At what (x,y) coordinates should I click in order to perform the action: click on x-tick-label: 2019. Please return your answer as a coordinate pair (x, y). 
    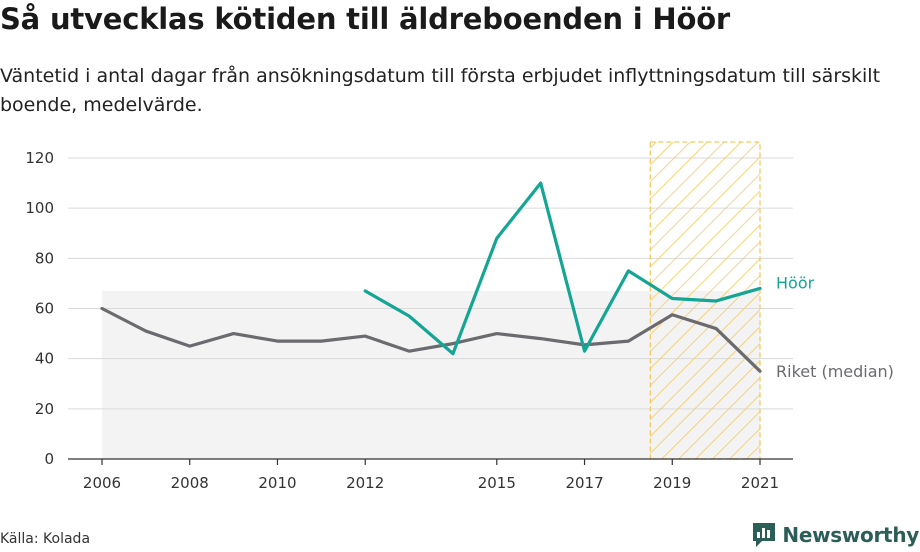
    Looking at the image, I should click on (672, 483).